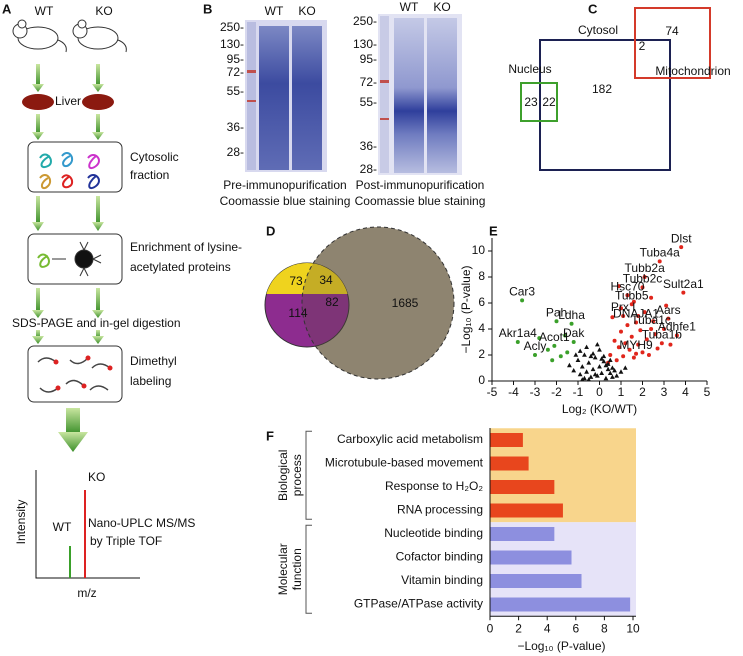 This screenshot has width=743, height=656. What do you see at coordinates (549, 102) in the screenshot?
I see `count: 22` at bounding box center [549, 102].